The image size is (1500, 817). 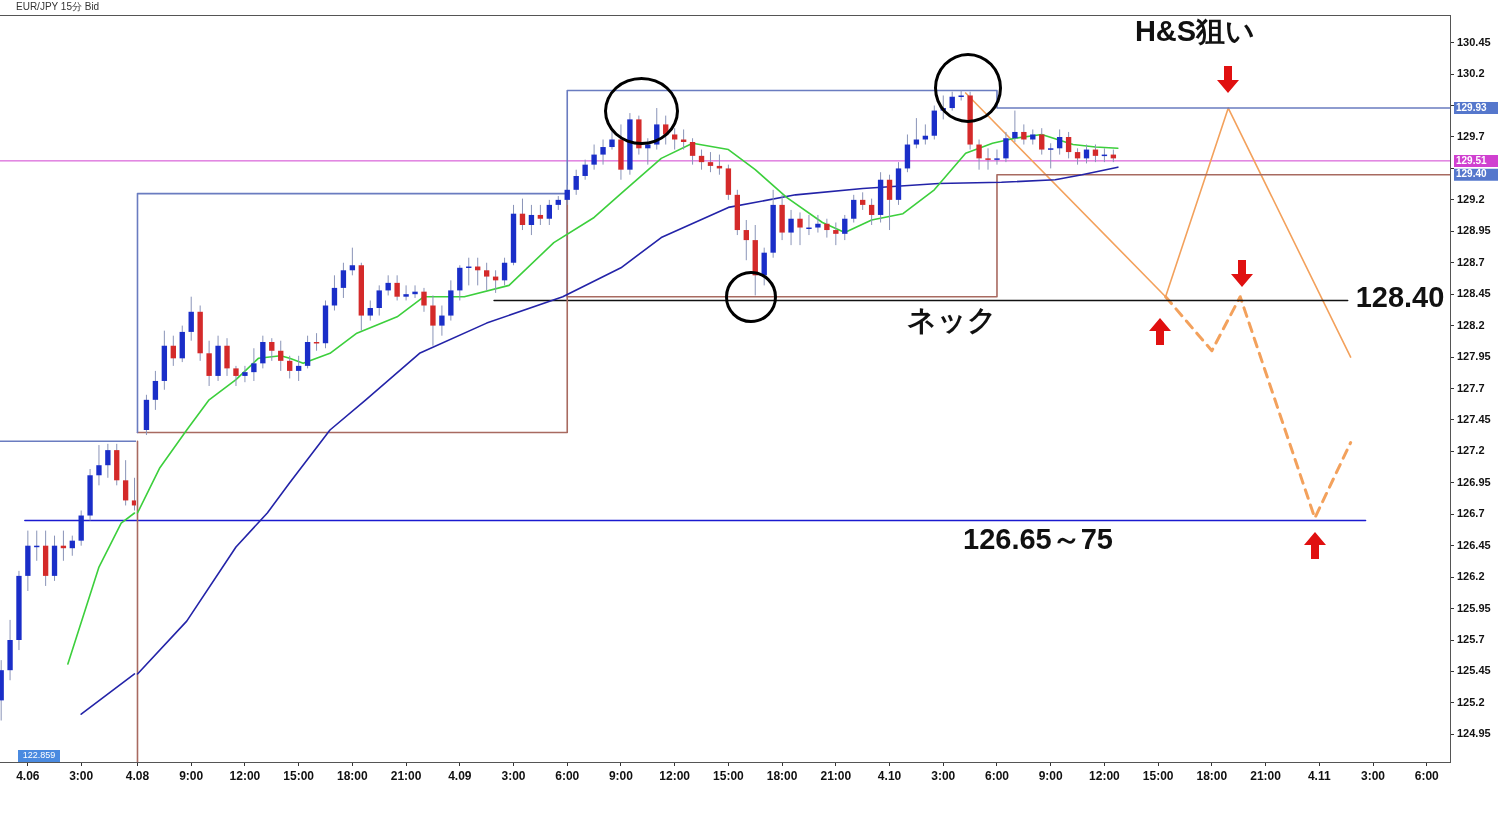 What do you see at coordinates (1471, 639) in the screenshot?
I see `y-tick-label: 125.7` at bounding box center [1471, 639].